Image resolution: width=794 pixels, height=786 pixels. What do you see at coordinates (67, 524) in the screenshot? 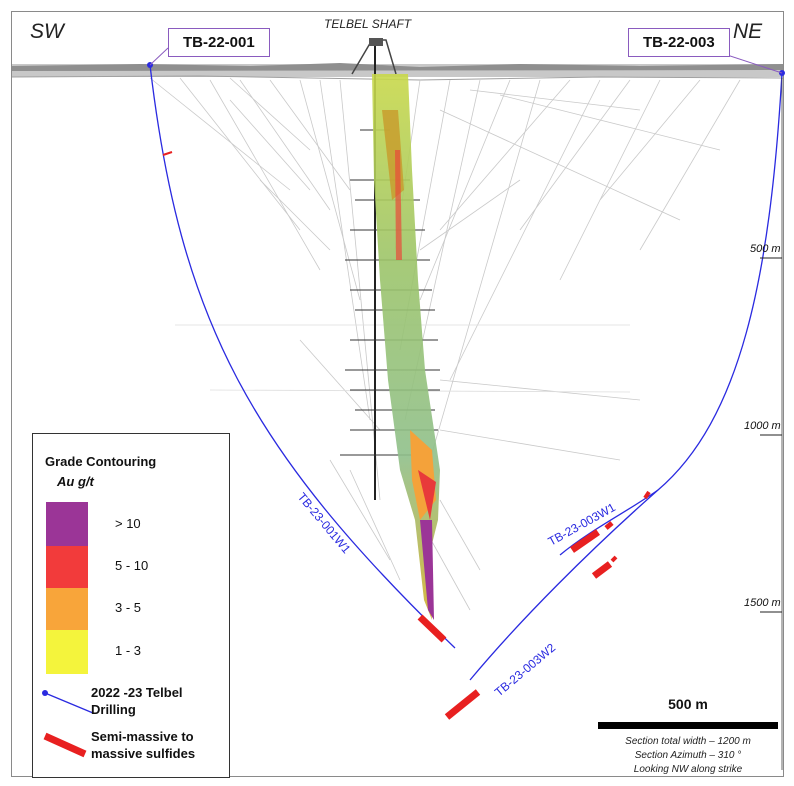
I see `legend-swatch-gt10` at bounding box center [67, 524].